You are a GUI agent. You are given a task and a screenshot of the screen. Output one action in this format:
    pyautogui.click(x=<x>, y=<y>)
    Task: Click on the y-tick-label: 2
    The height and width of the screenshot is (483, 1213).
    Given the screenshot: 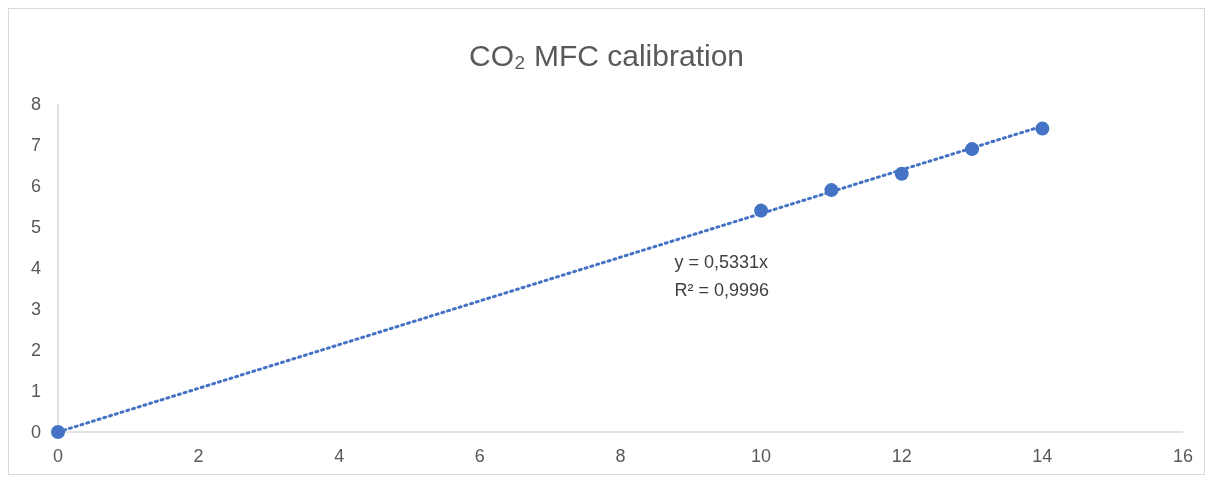 What is the action you would take?
    pyautogui.click(x=36, y=350)
    